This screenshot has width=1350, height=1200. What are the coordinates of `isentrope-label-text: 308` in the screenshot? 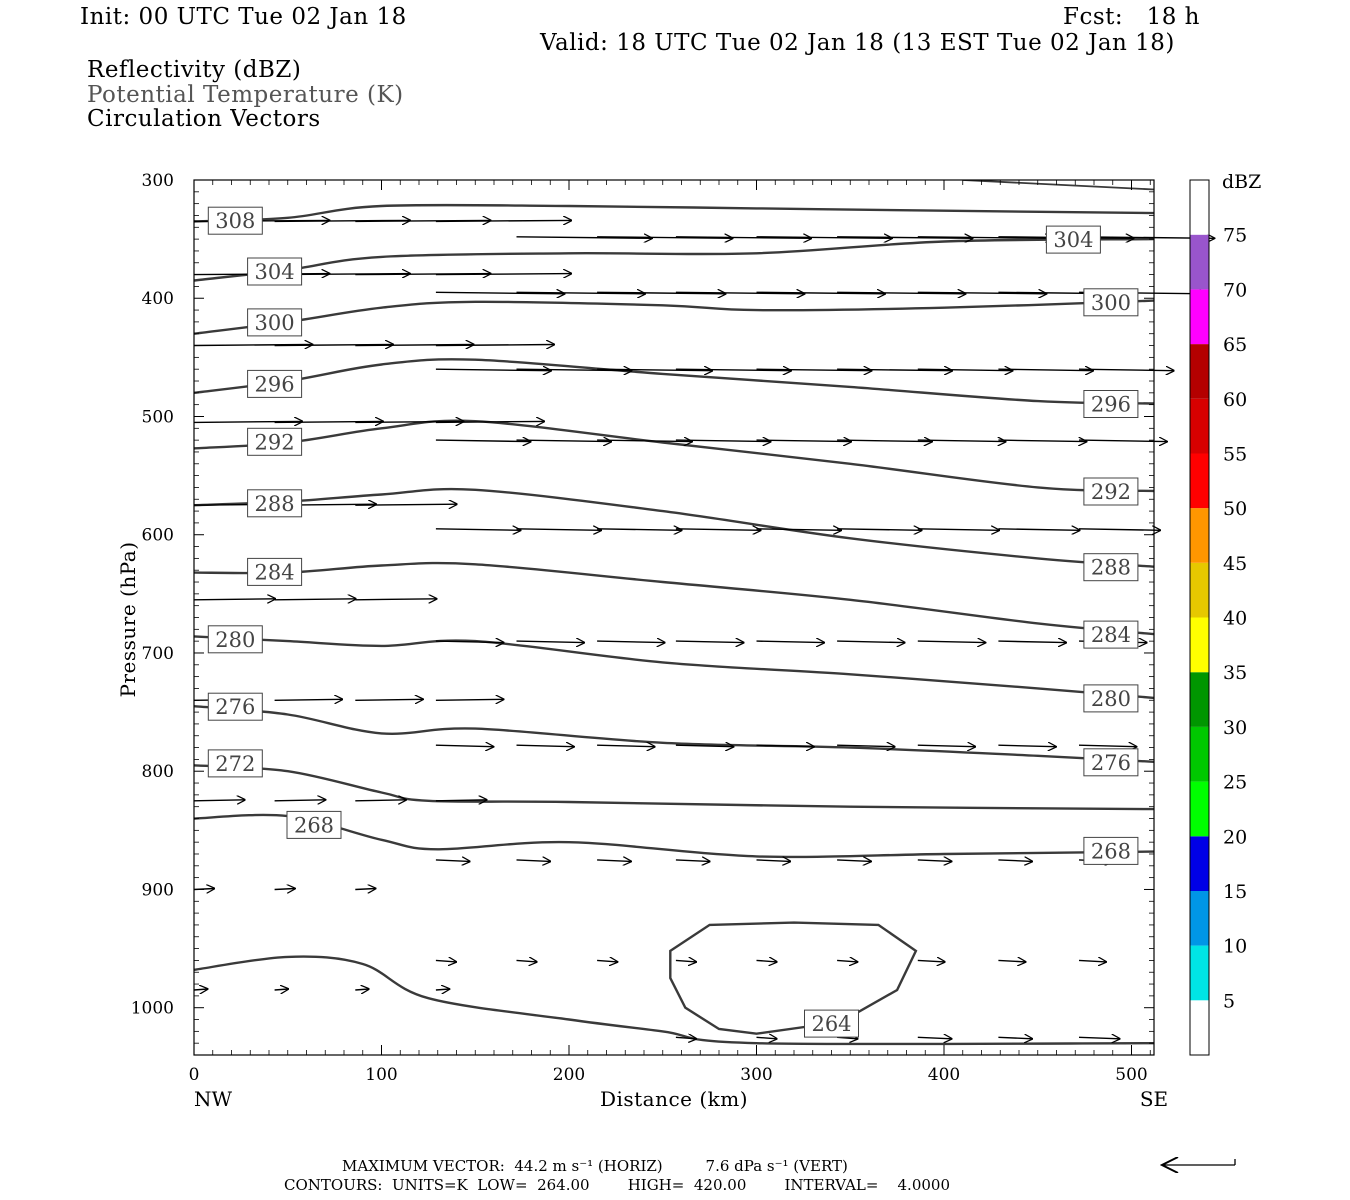 It's located at (235, 221).